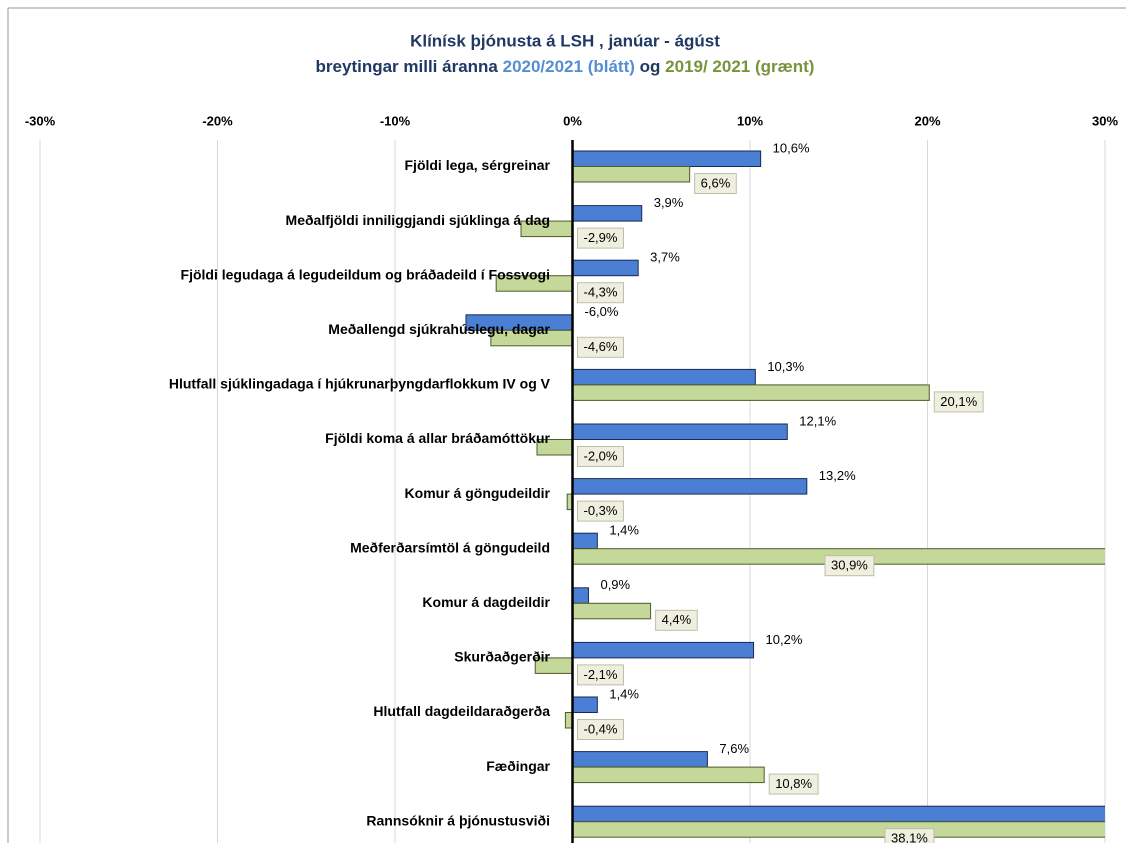  What do you see at coordinates (1105, 120) in the screenshot?
I see `x-tick-label: 30%` at bounding box center [1105, 120].